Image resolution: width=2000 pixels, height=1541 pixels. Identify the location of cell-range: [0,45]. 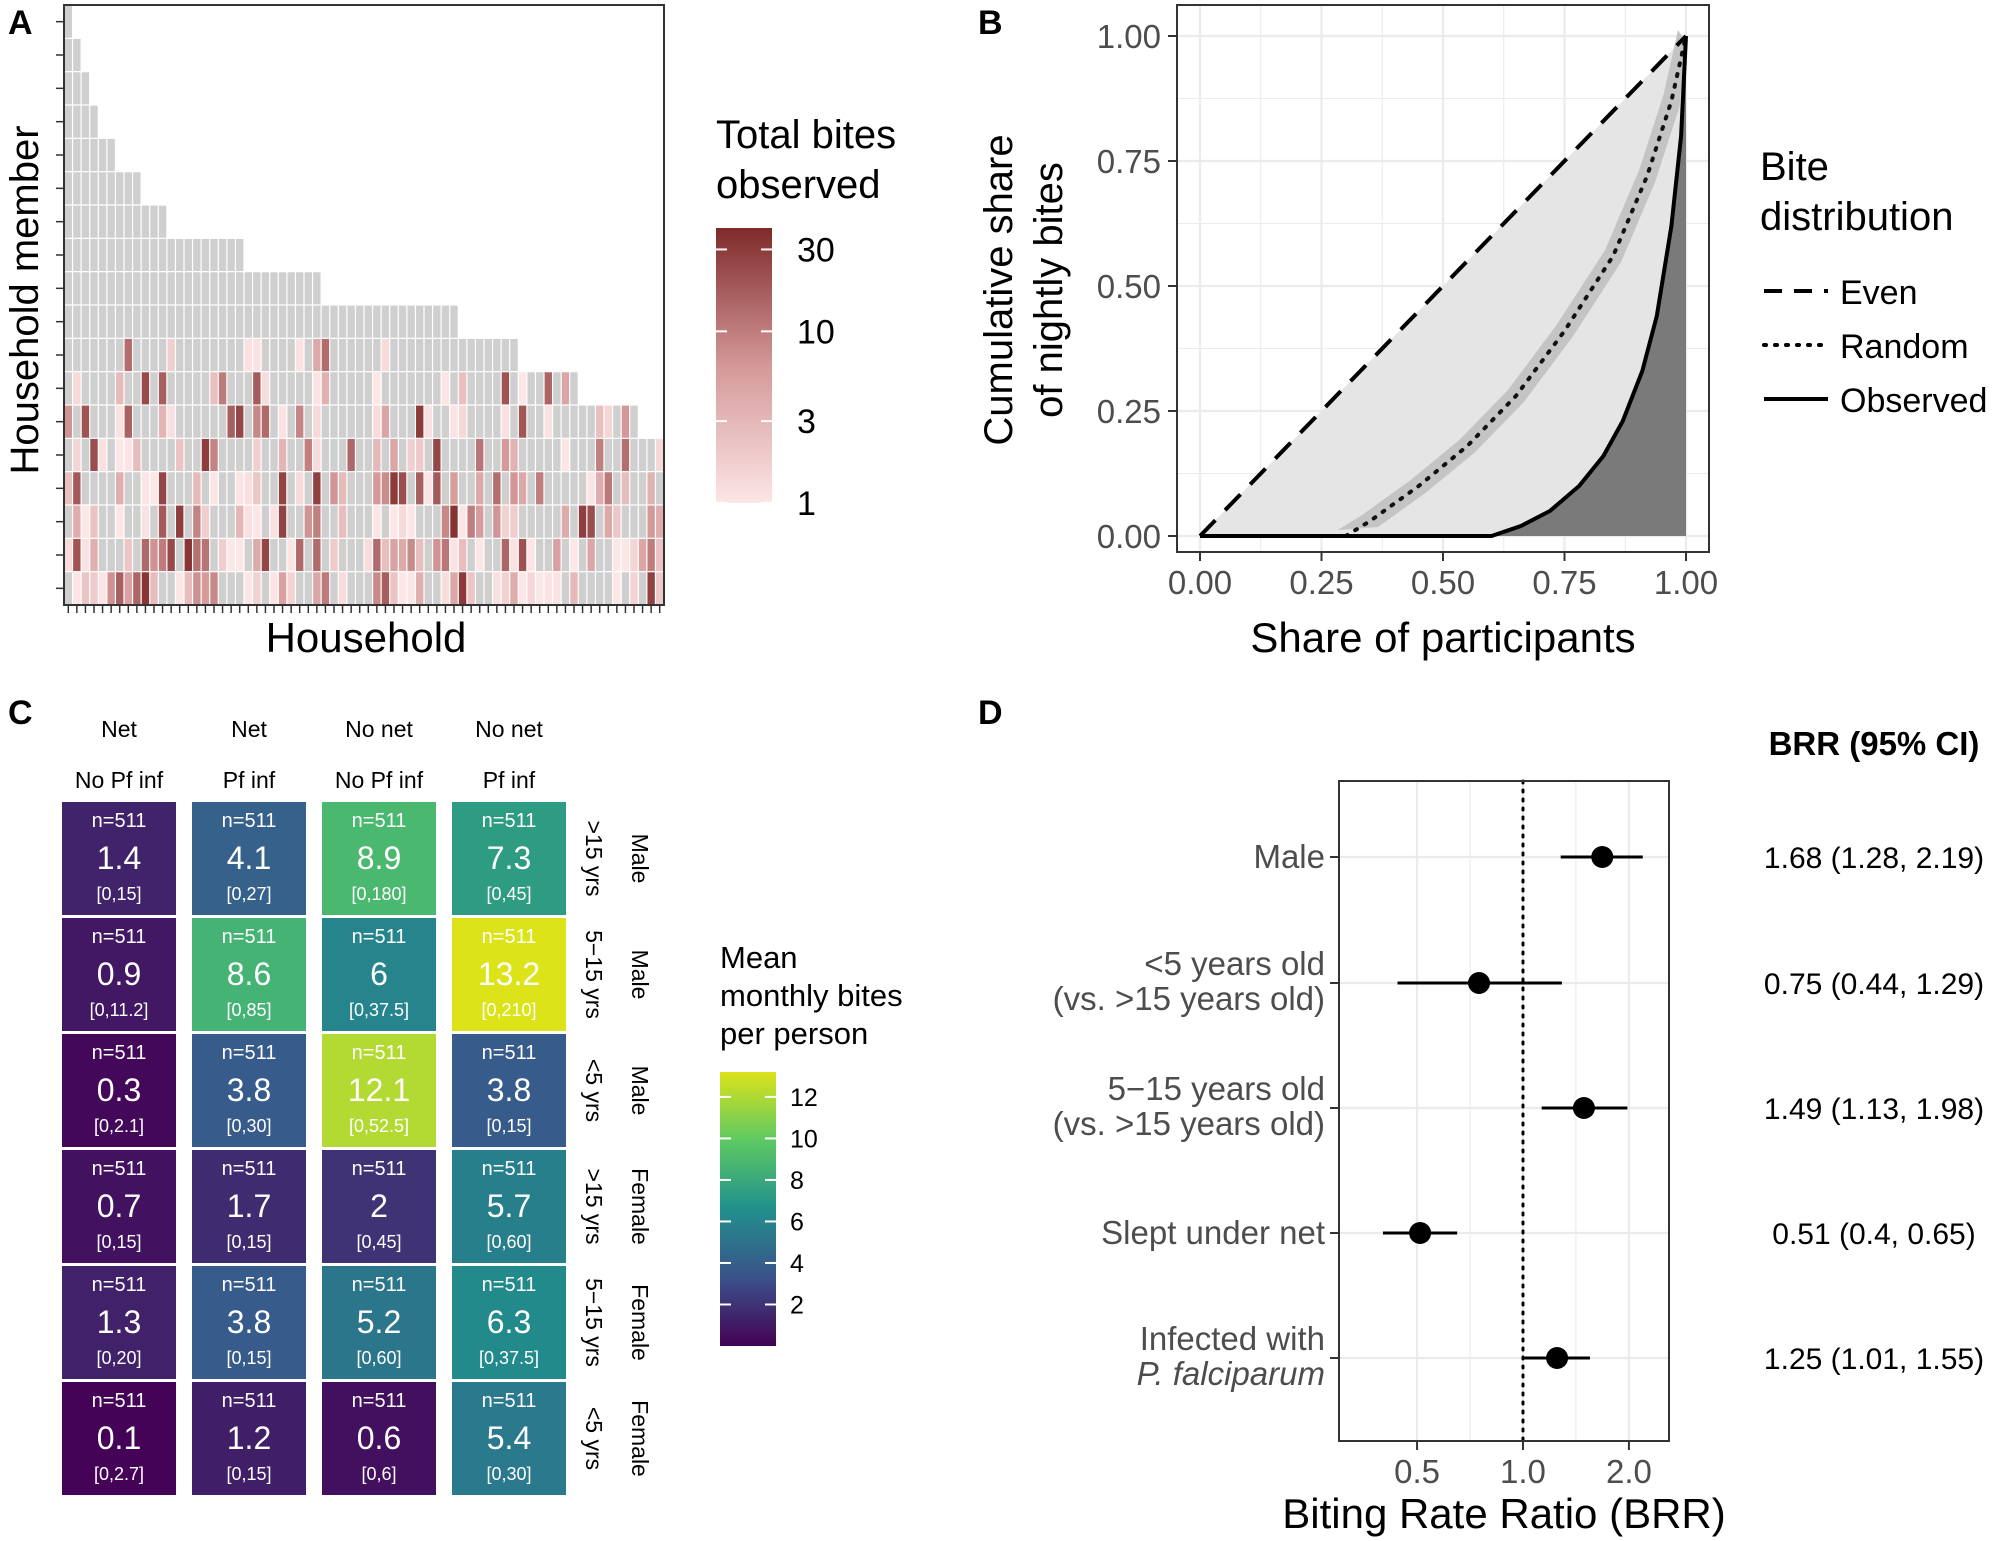
(508, 894).